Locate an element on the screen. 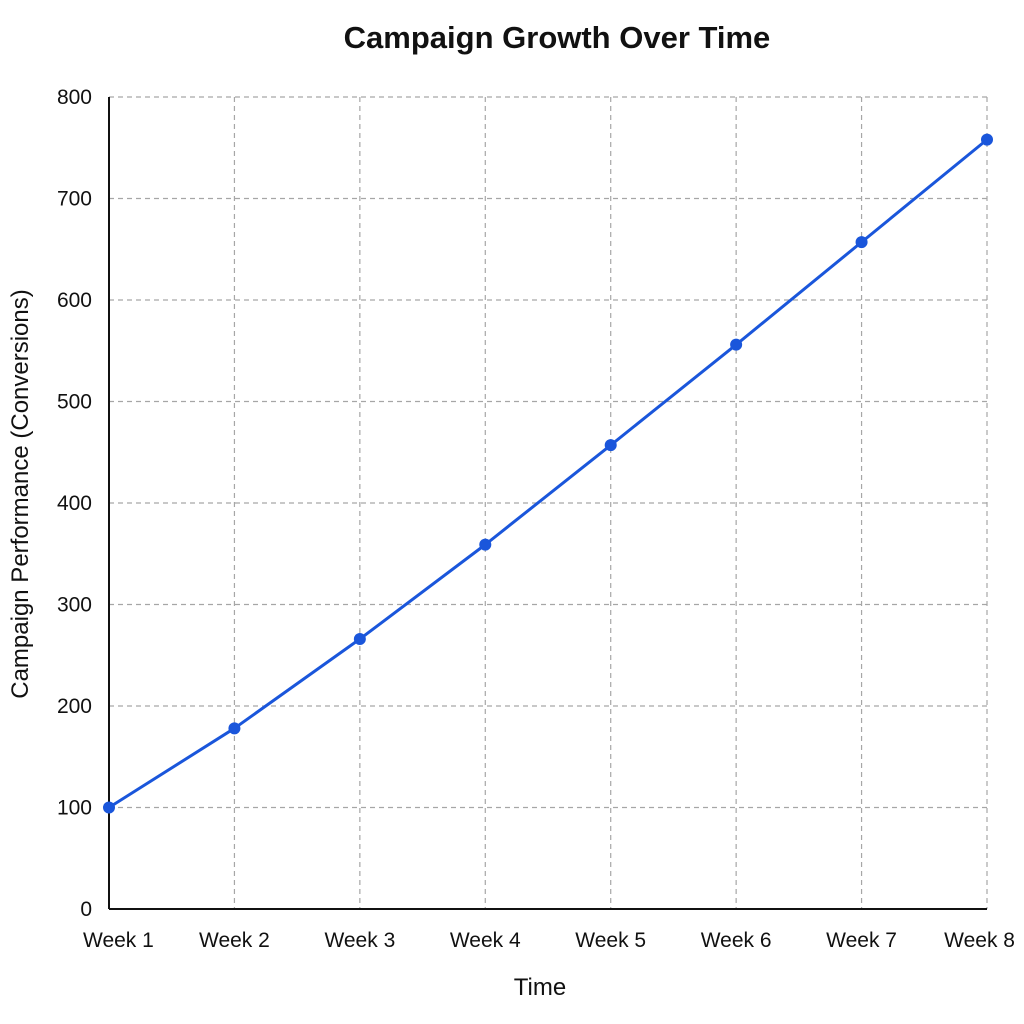 The image size is (1024, 1024). y-tick-label: 400 is located at coordinates (74, 503).